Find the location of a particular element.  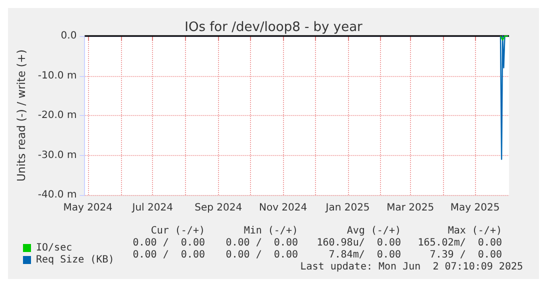

y-tick-label: 0.0 is located at coordinates (68, 36).